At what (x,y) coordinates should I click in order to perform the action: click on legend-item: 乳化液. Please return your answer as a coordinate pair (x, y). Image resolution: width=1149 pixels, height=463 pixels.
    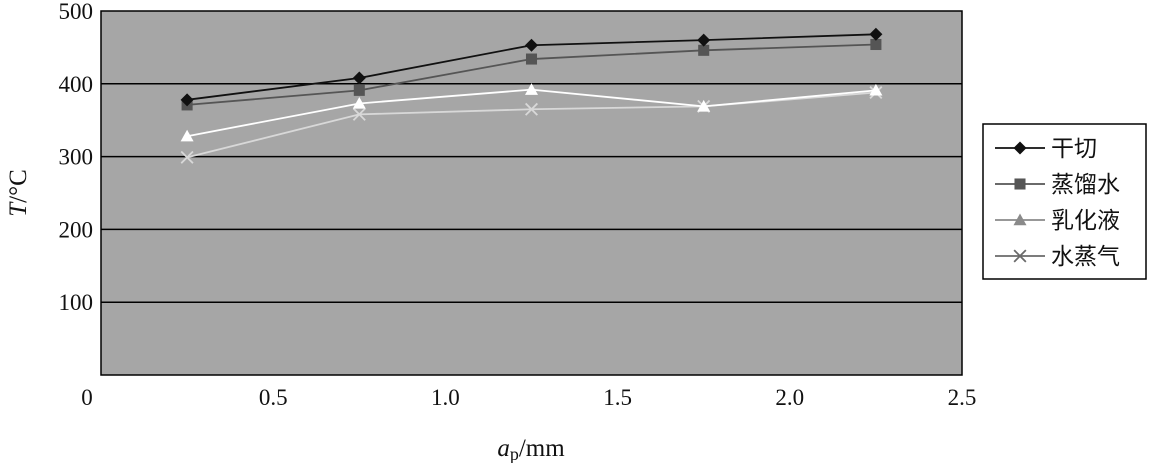
    Looking at the image, I should click on (1057, 221).